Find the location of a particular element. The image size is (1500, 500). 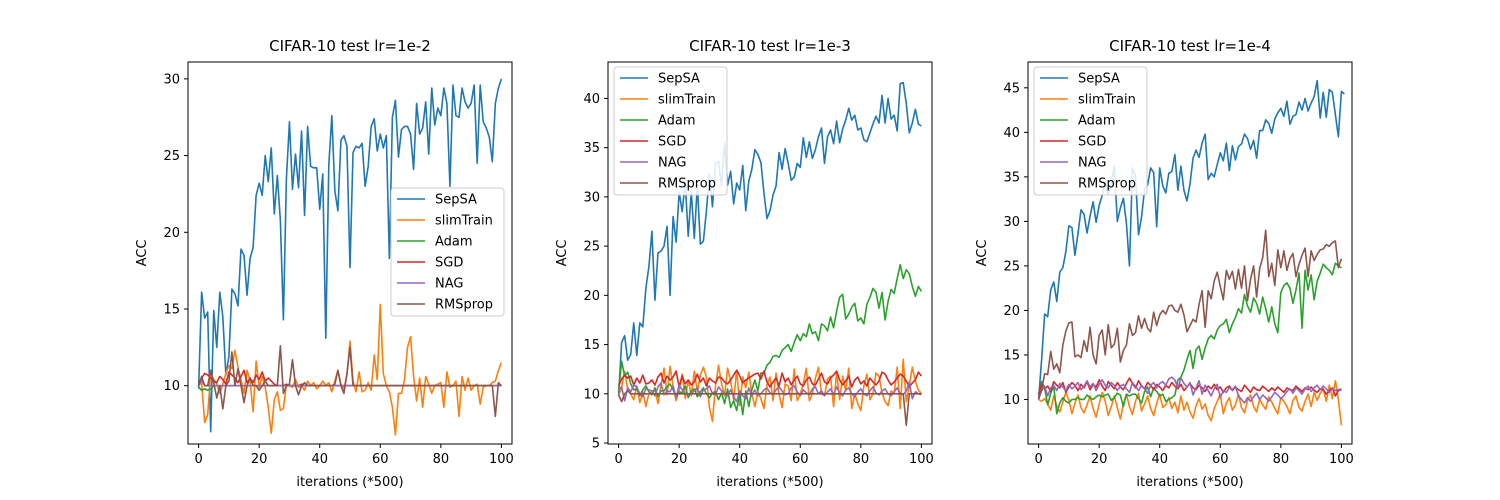

y-axis: 5 10 15 20 25 30 35 40 is located at coordinates (595, 272).